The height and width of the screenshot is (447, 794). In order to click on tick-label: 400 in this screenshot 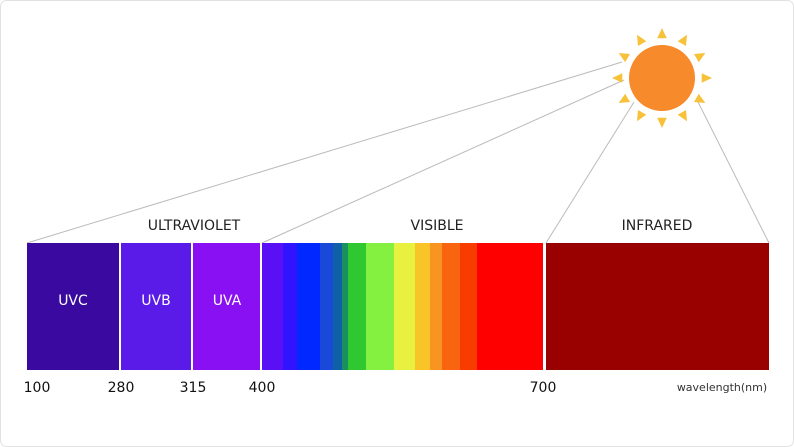, I will do `click(262, 388)`.